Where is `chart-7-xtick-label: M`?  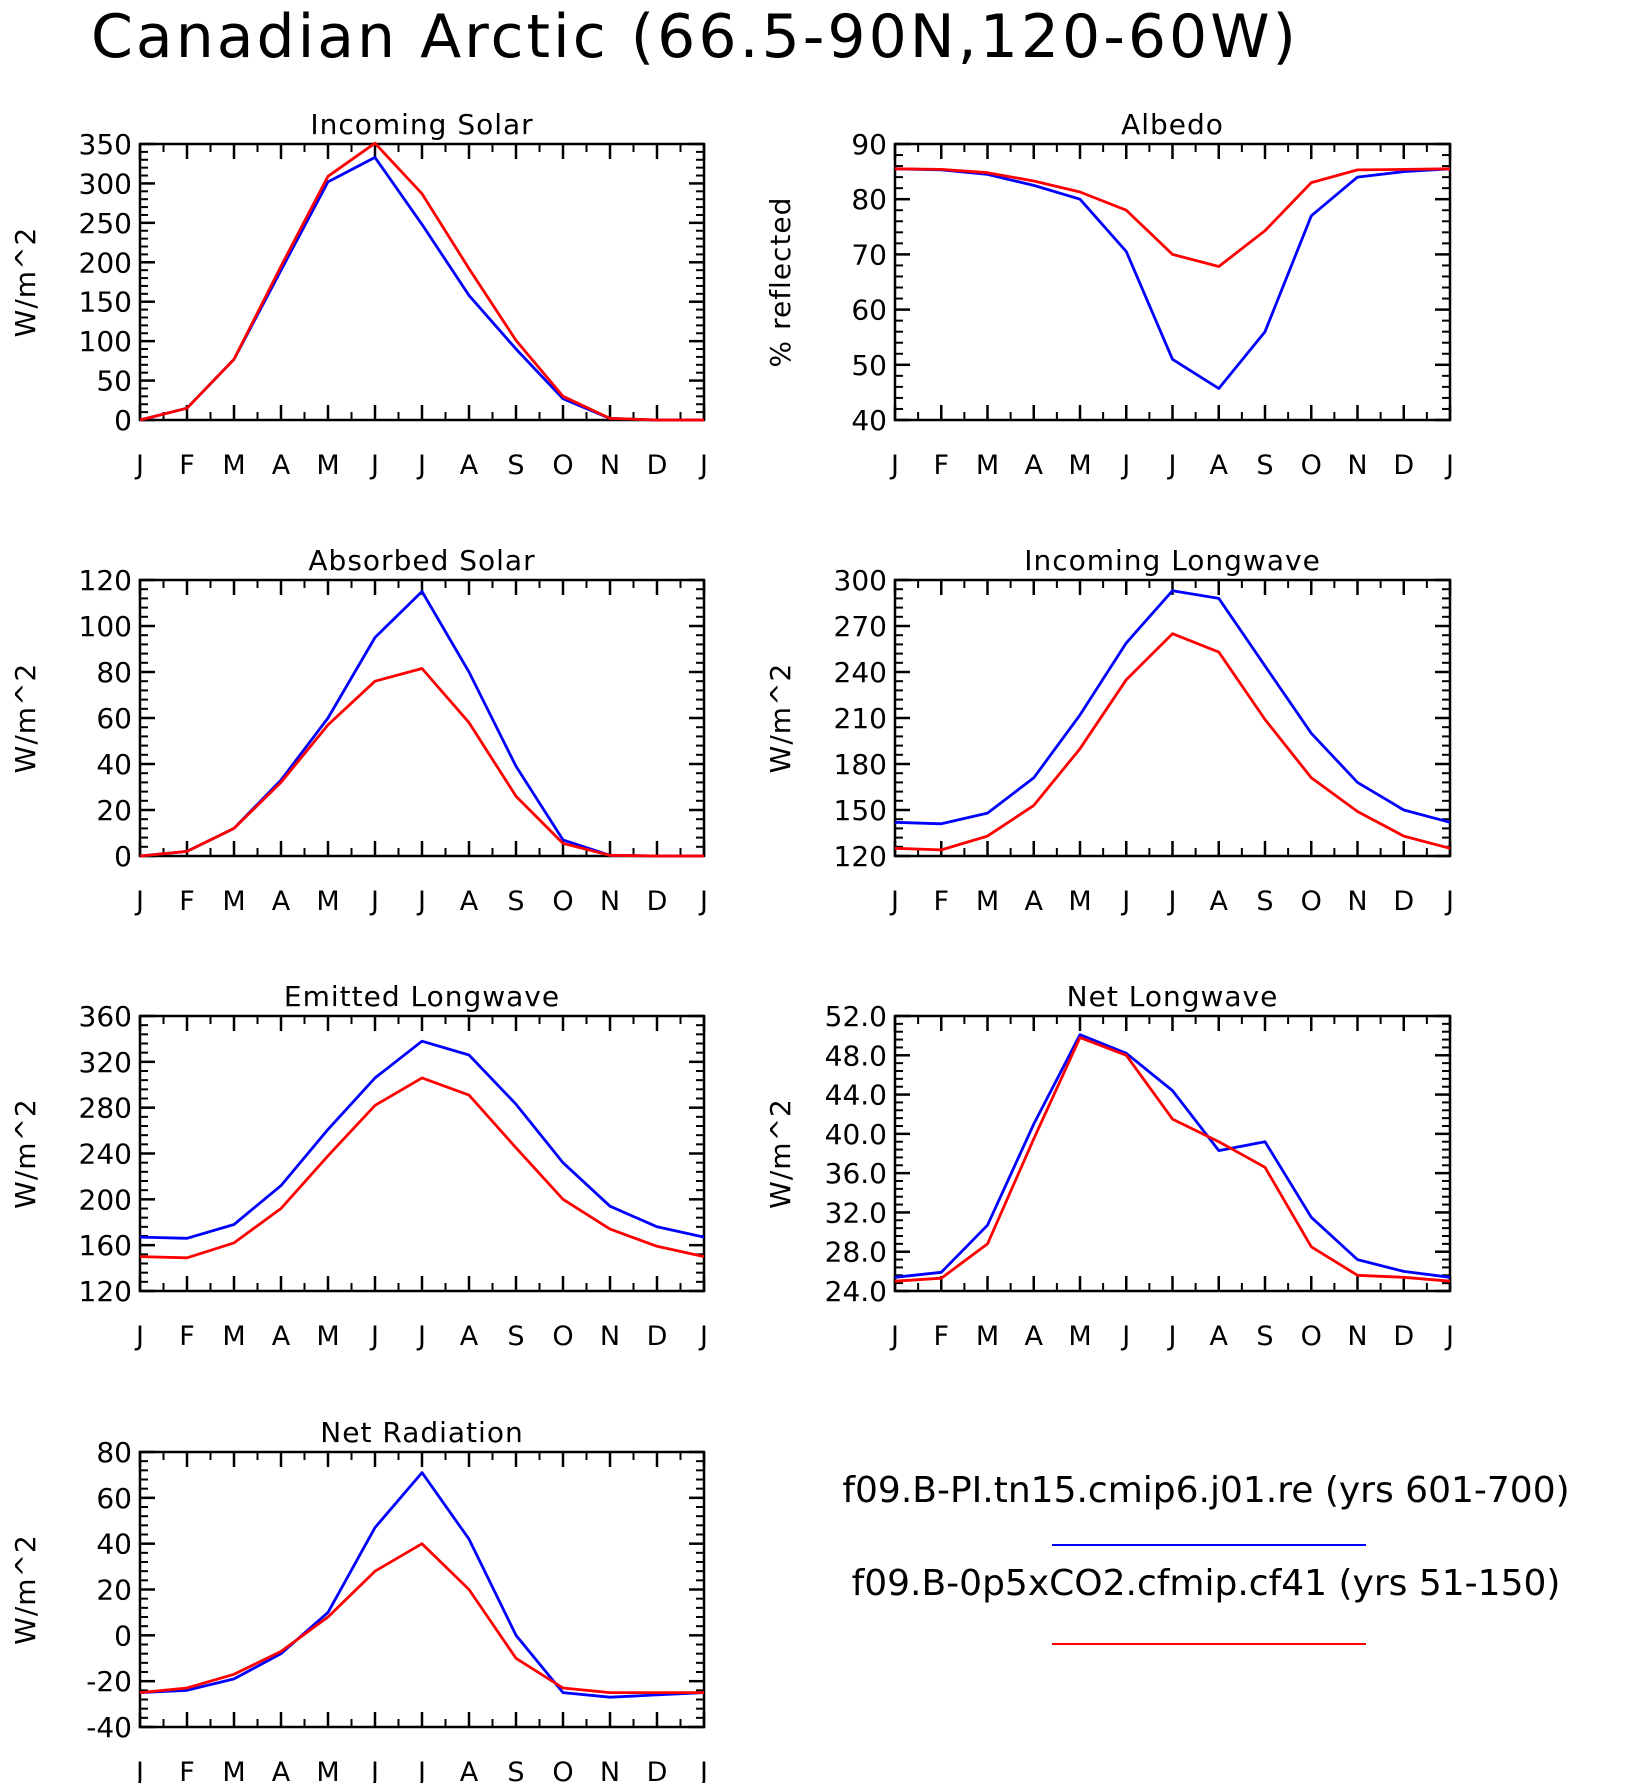 chart-7-xtick-label: M is located at coordinates (327, 1770).